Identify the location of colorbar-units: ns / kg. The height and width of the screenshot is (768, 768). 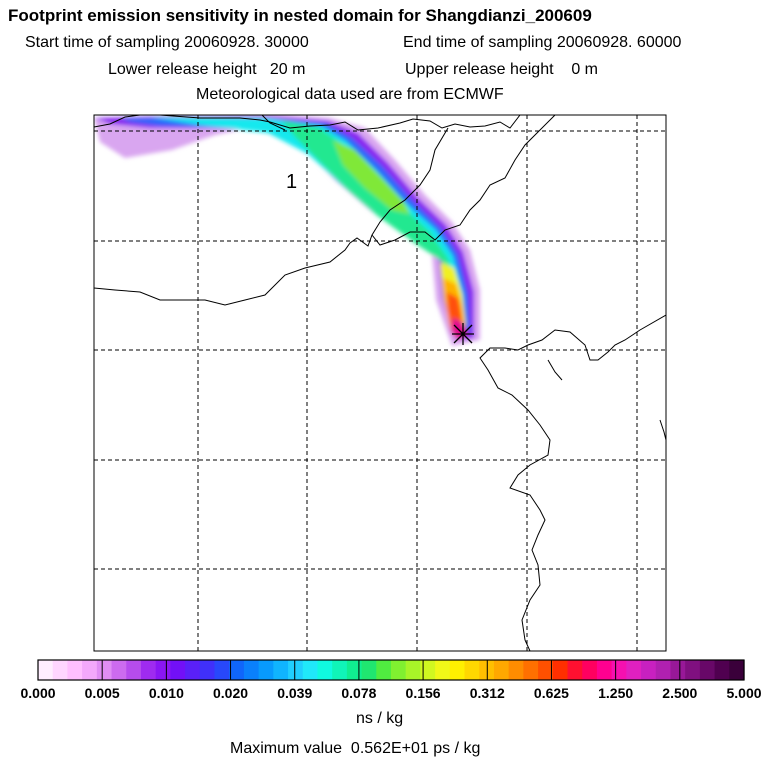
(380, 718).